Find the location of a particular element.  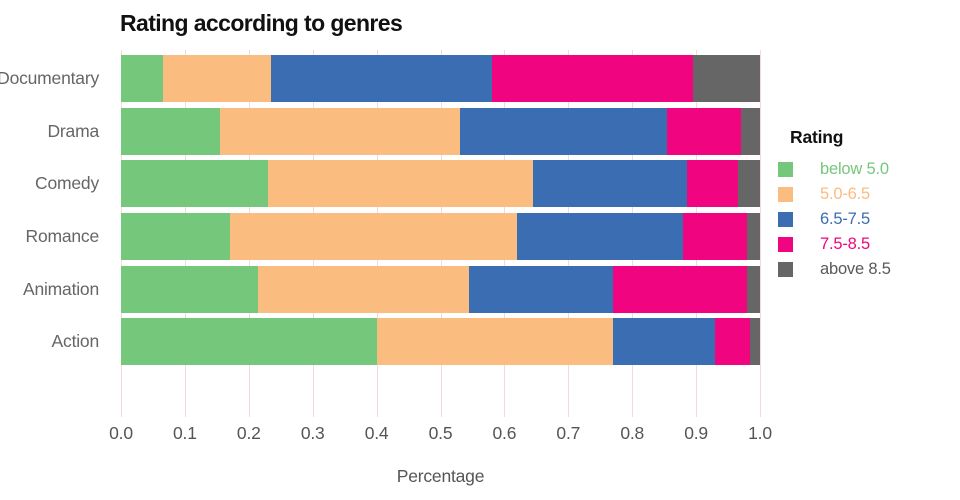

legend-item: 6.5-7.5 is located at coordinates (867, 219).